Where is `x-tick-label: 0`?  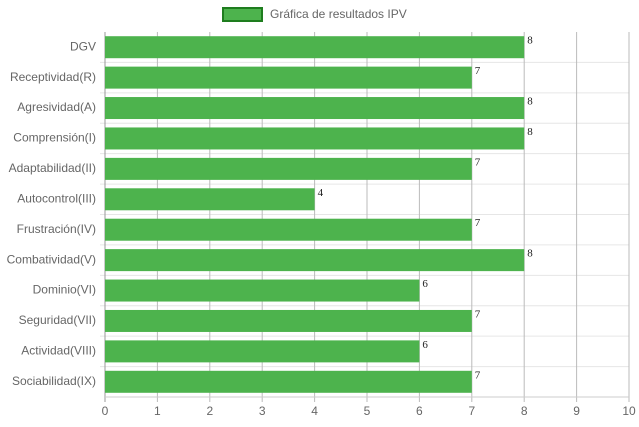
x-tick-label: 0 is located at coordinates (105, 411).